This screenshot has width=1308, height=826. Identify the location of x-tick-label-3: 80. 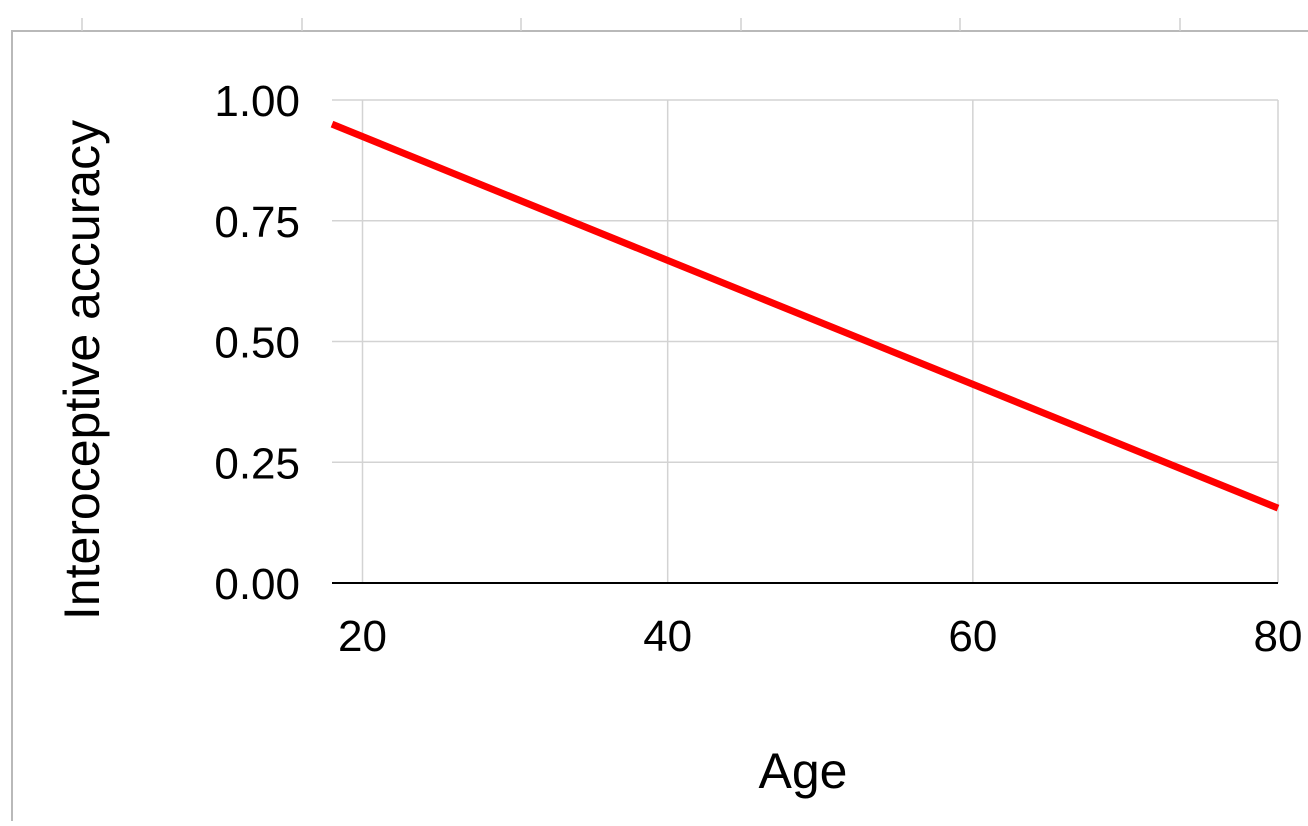
(1278, 636).